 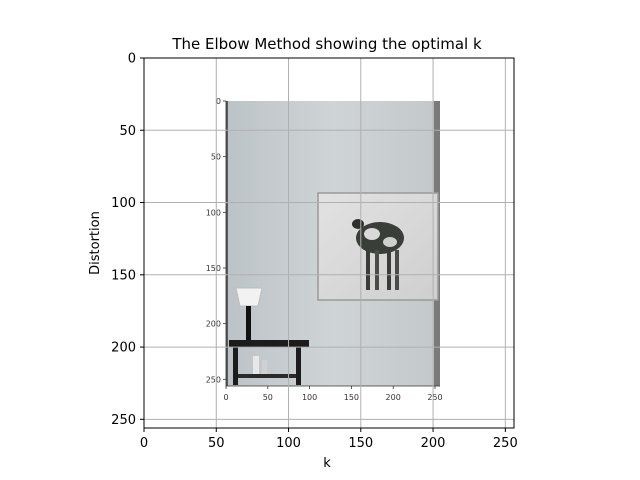 I want to click on x-tick-label: 250, so click(x=505, y=443).